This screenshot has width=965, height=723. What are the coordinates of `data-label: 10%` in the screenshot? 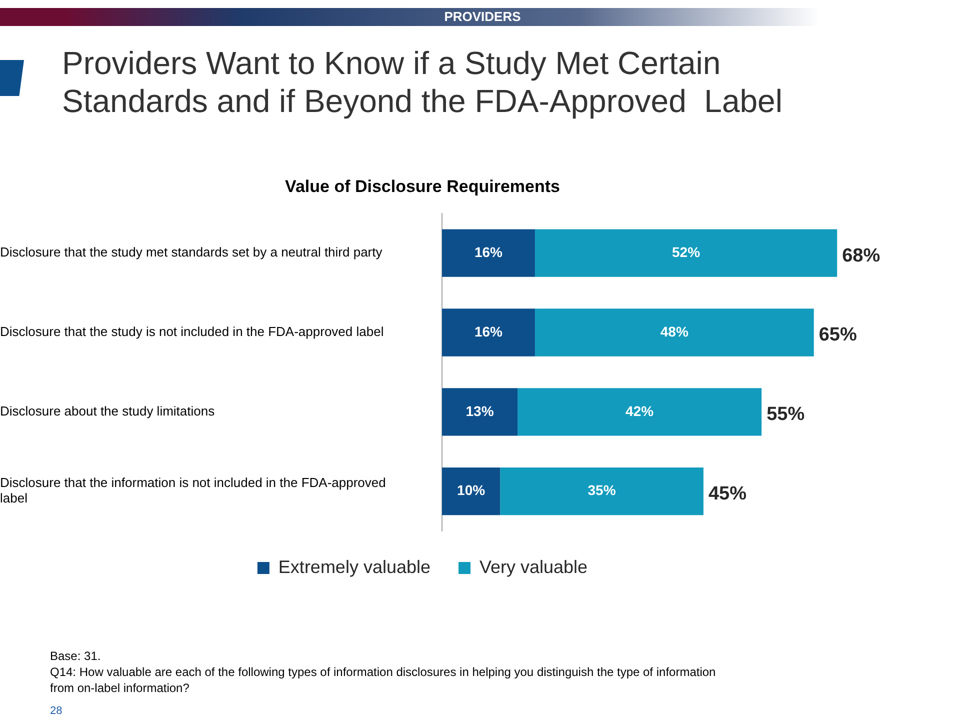 It's located at (471, 490).